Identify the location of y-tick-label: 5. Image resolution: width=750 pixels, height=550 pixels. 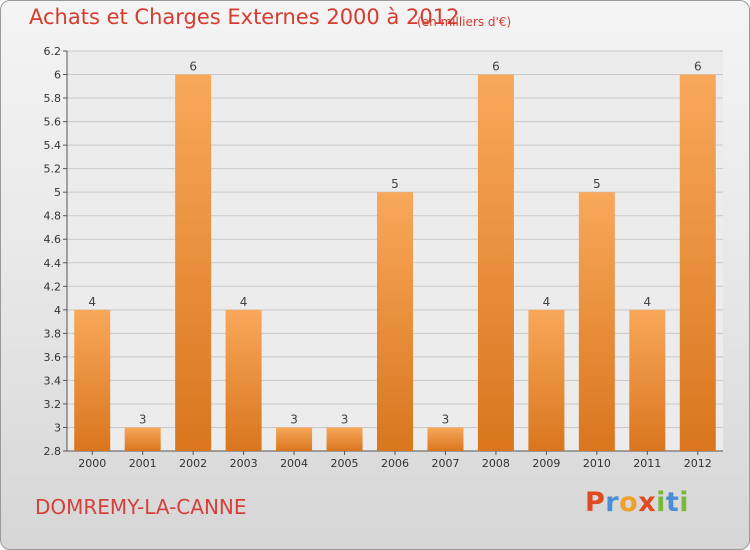
(57, 192).